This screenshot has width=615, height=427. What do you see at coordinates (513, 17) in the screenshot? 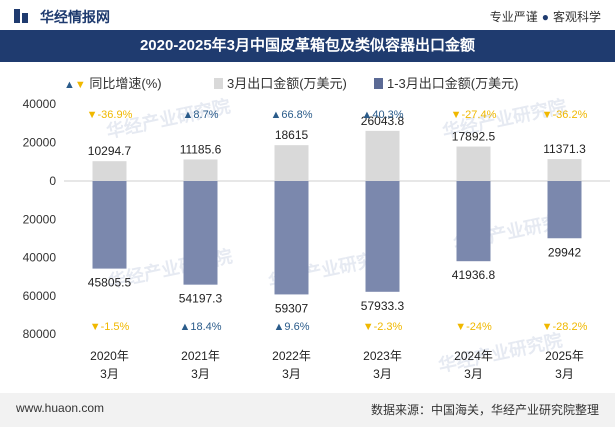
I see `tag-professional: 专业严谨` at bounding box center [513, 17].